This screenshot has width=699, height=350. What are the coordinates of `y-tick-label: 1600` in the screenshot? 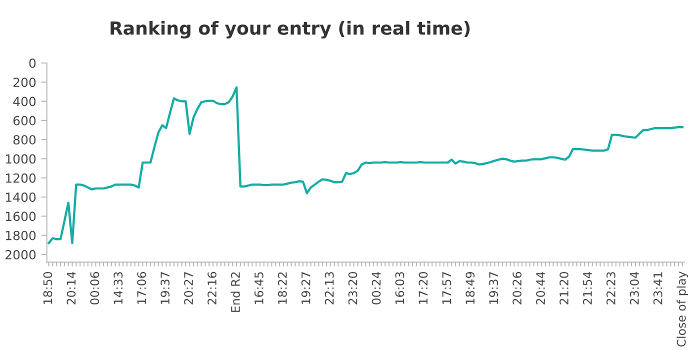 It's located at (21, 217).